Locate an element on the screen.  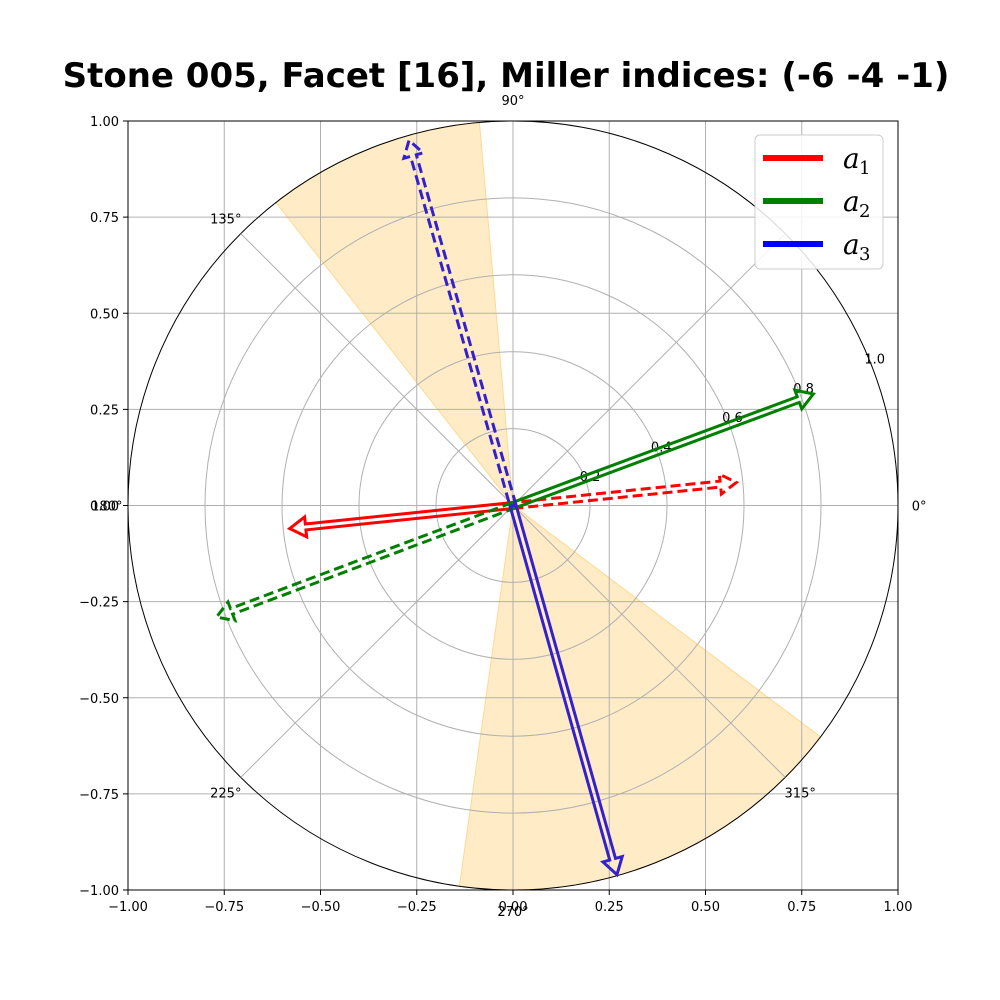
y-tick-label-8: 1.00 is located at coordinates (104, 122).